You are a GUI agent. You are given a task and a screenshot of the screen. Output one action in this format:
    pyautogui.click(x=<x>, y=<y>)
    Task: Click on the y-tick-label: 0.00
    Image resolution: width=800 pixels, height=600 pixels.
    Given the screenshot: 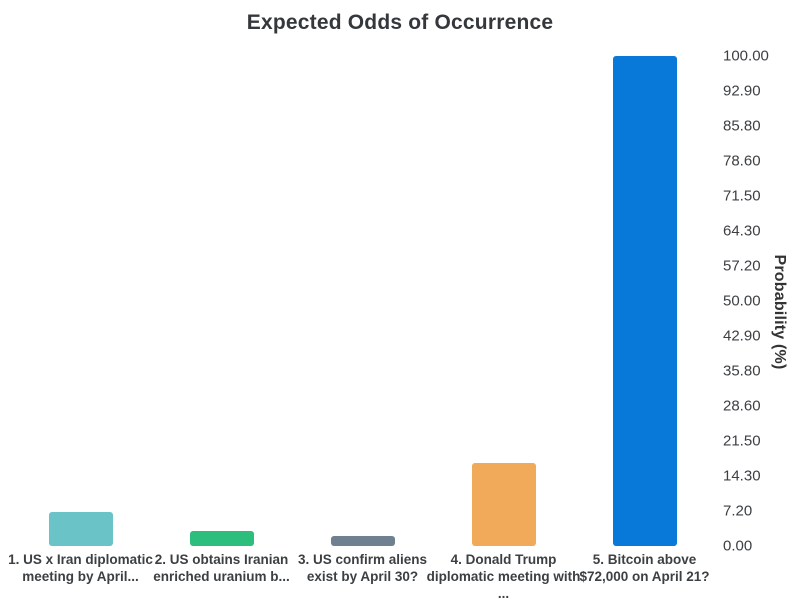 What is the action you would take?
    pyautogui.click(x=738, y=546)
    